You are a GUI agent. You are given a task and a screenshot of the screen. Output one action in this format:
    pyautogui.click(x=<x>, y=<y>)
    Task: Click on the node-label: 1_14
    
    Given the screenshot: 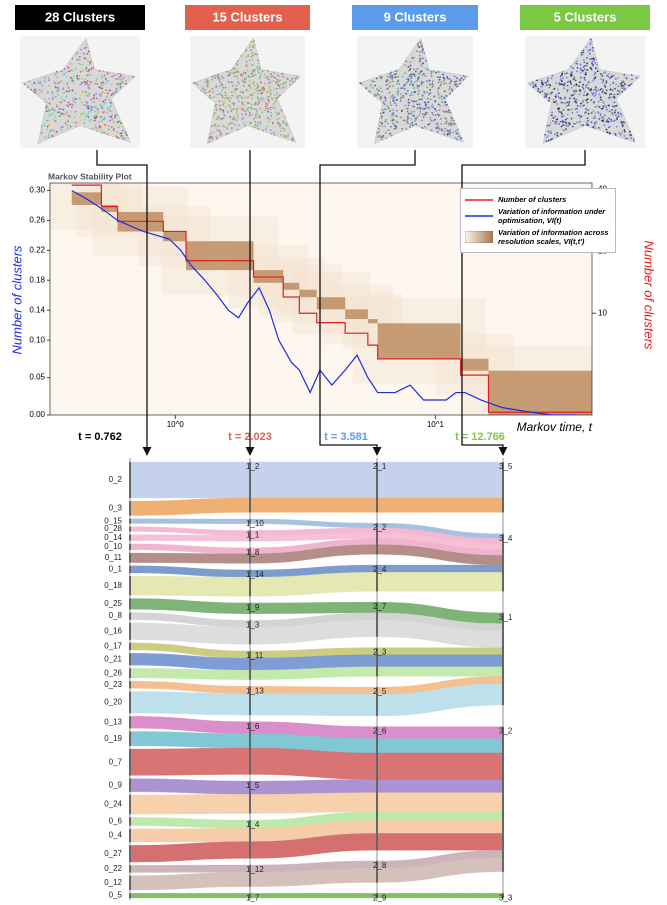 What is the action you would take?
    pyautogui.click(x=255, y=574)
    